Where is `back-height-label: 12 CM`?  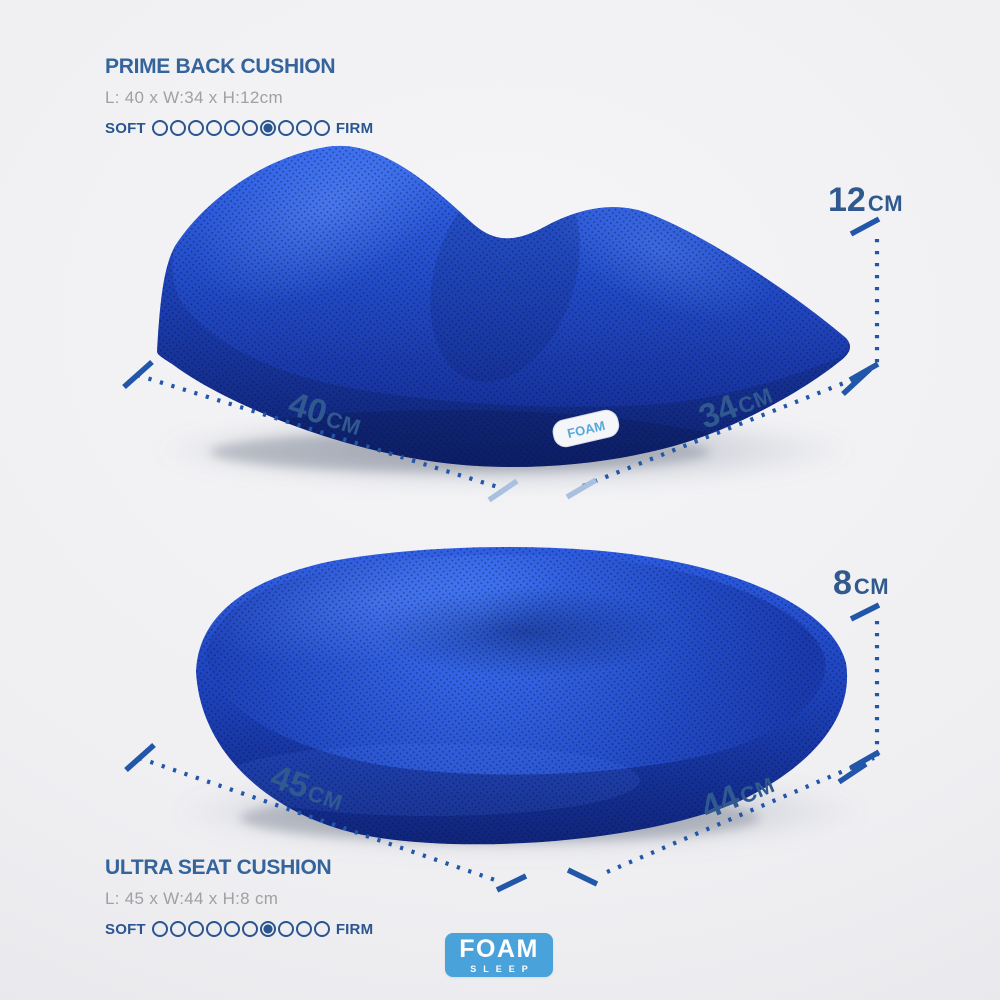
back-height-label: 12 CM is located at coordinates (865, 200).